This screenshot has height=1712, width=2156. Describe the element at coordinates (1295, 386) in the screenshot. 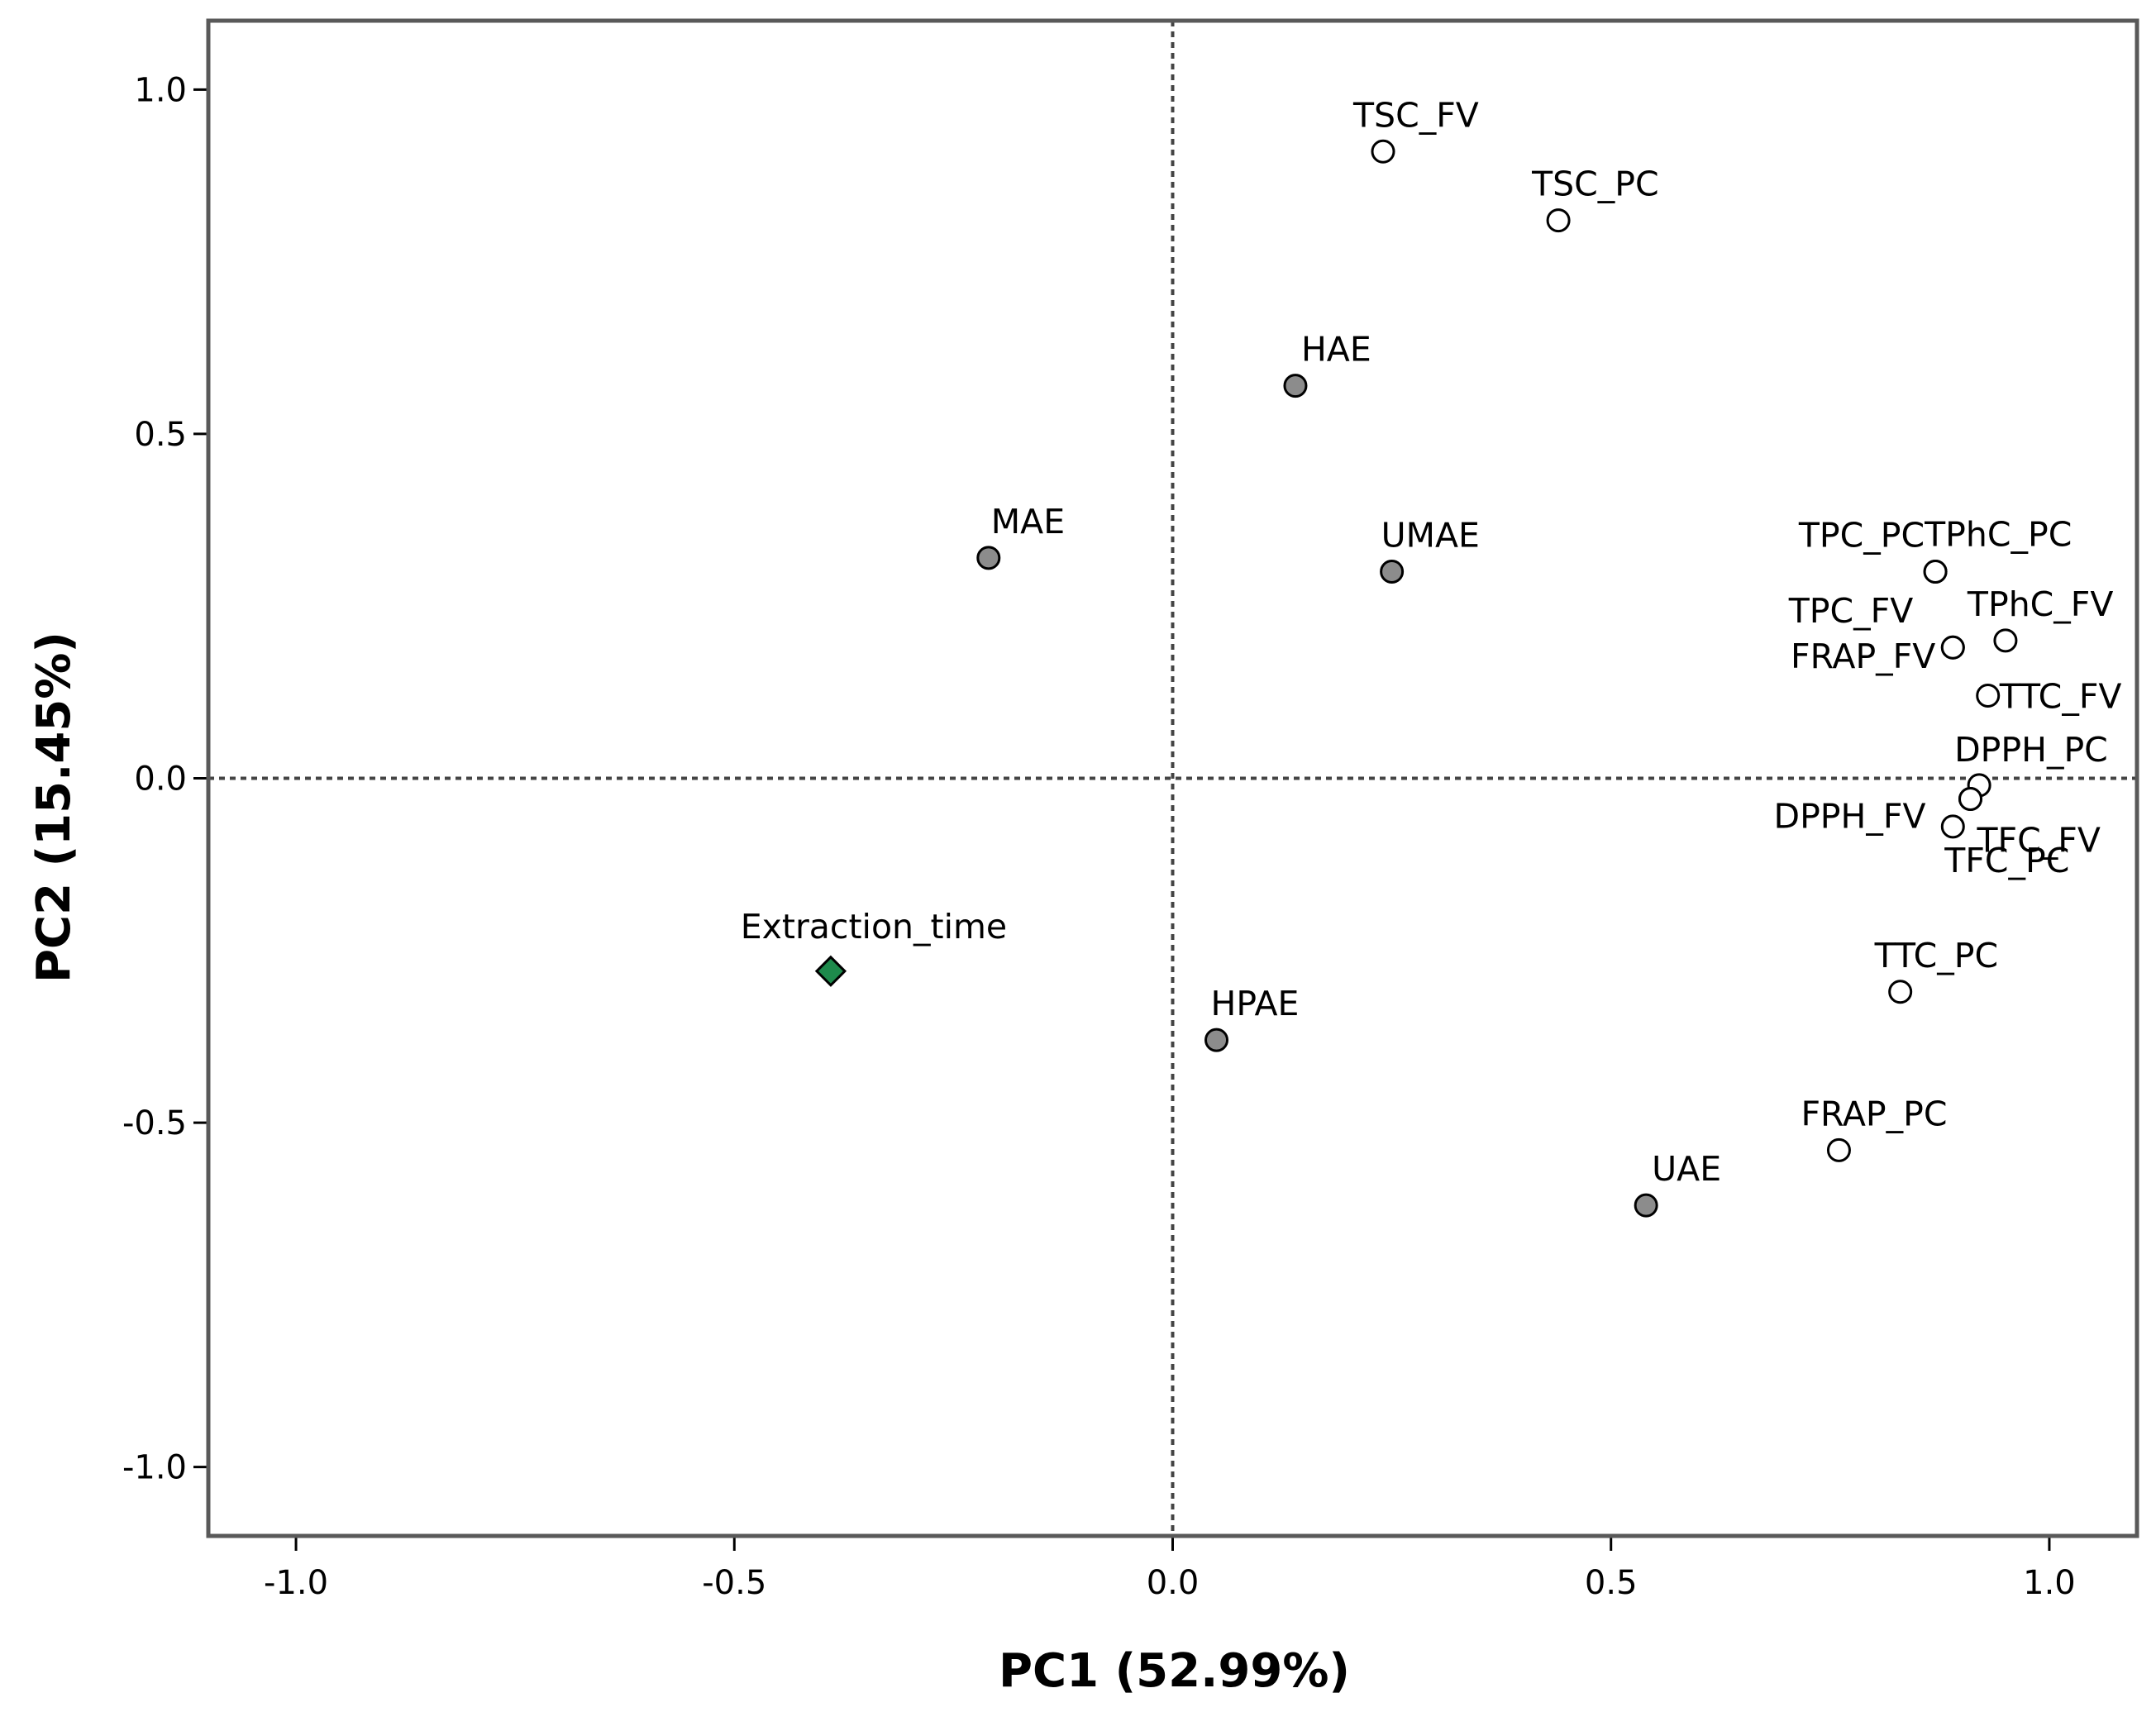

I see `point-hae` at that location.